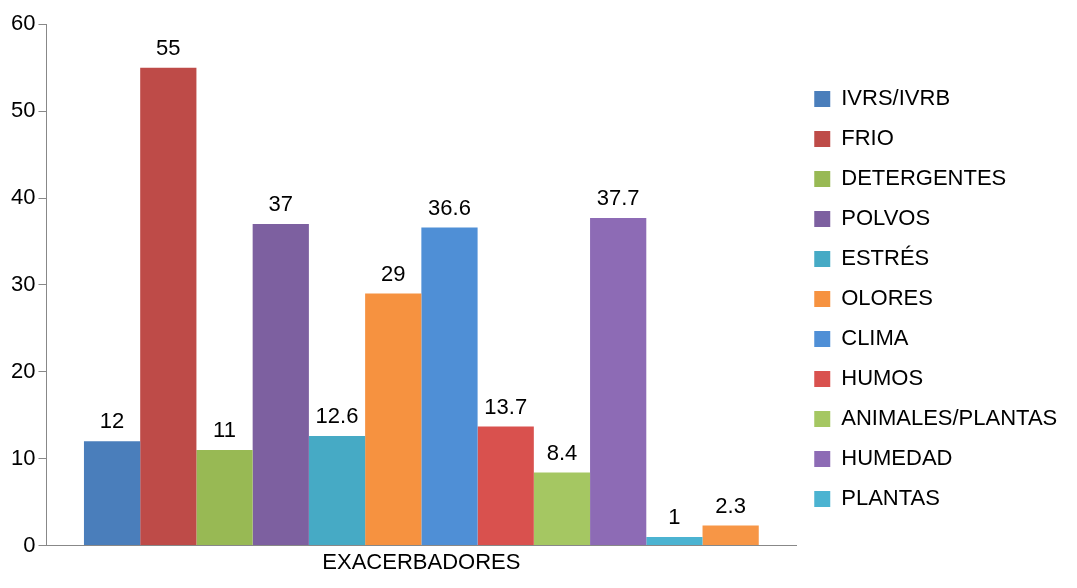 The image size is (1077, 588). I want to click on y-tick-label: 60, so click(23, 23).